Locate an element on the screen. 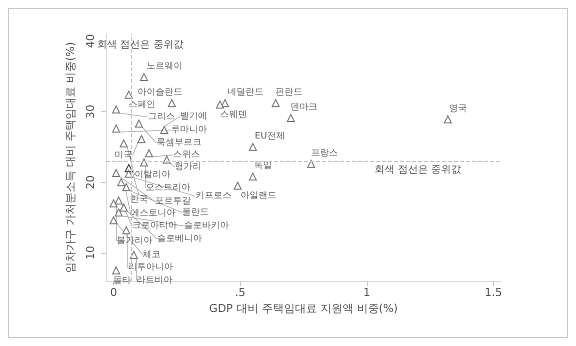 The height and width of the screenshot is (346, 576). y-tick-label: 30 is located at coordinates (90, 111).